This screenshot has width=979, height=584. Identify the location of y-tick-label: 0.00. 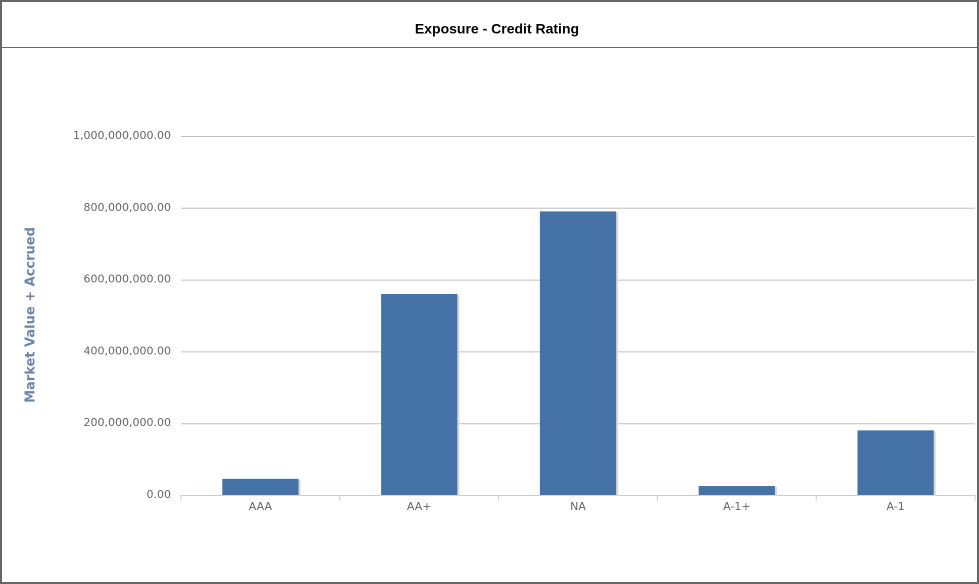
(159, 494).